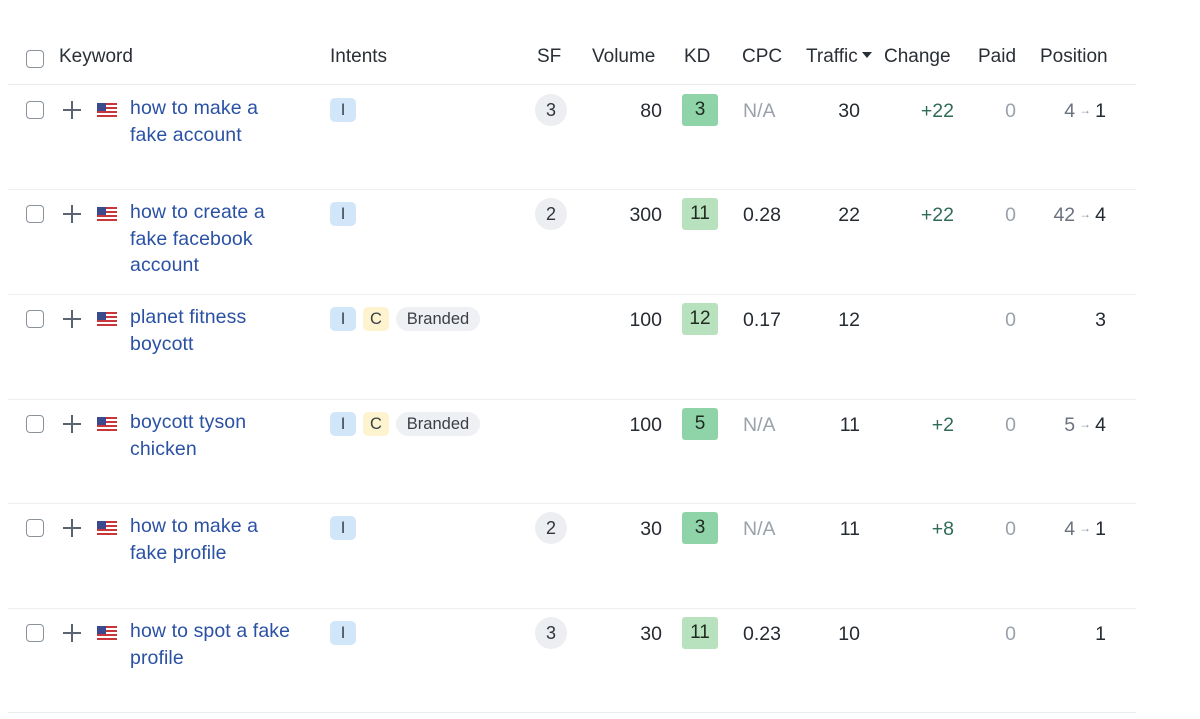 The height and width of the screenshot is (719, 1200). I want to click on header-keyword: Keyword, so click(96, 56).